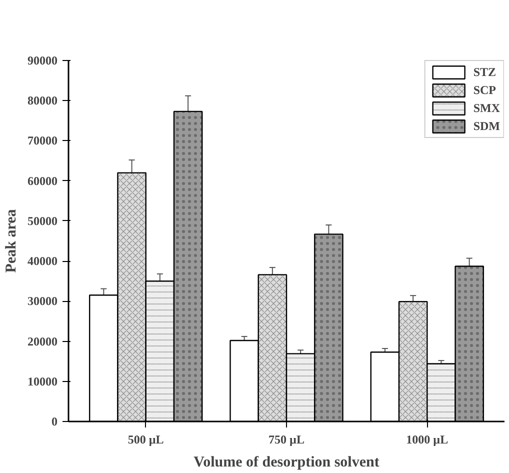  I want to click on x-tick-label: 1000 µL, so click(427, 439).